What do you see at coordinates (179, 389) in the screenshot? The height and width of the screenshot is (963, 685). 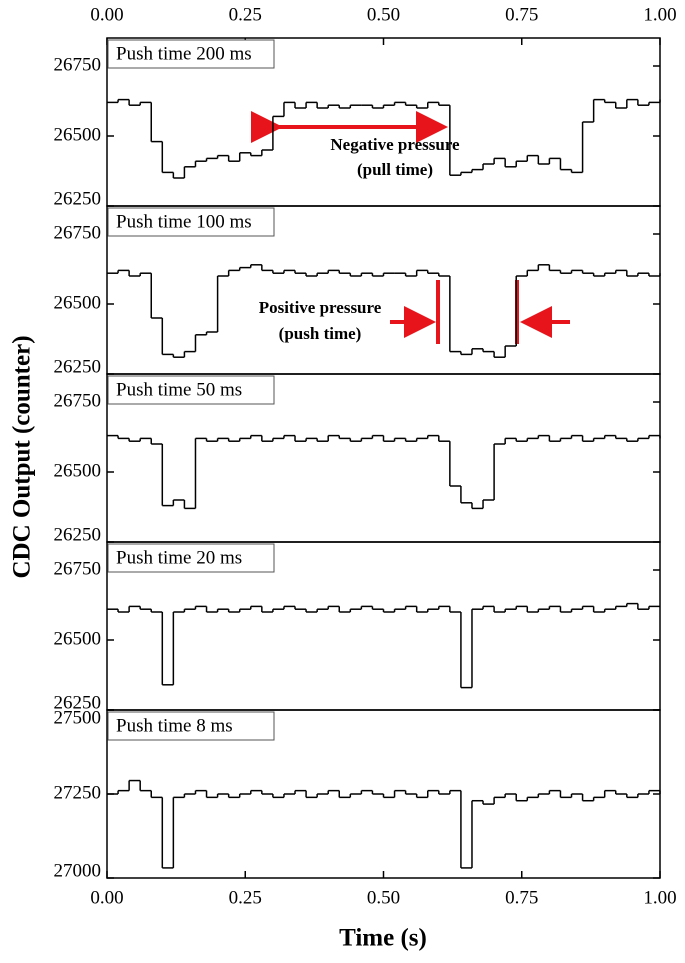 I see `panel-label: Push time 50 ms` at bounding box center [179, 389].